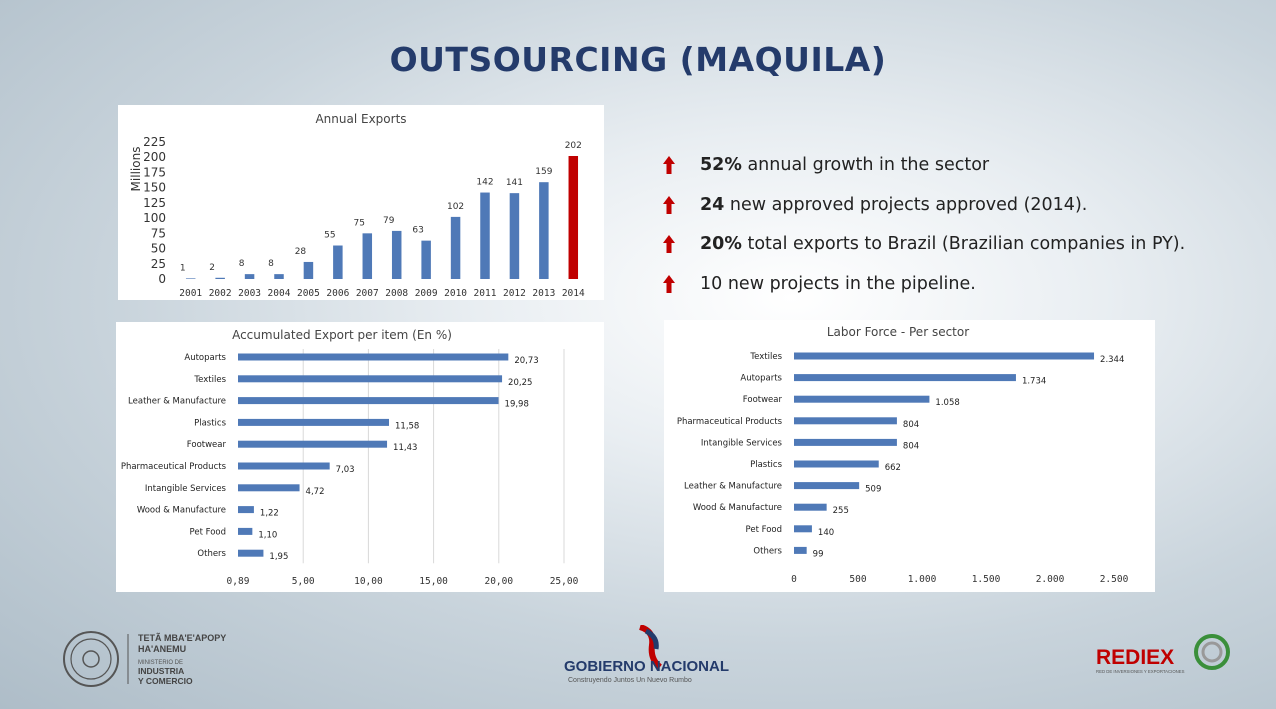  What do you see at coordinates (342, 335) in the screenshot?
I see `chart-title: Accumulated Export per item (En %)` at bounding box center [342, 335].